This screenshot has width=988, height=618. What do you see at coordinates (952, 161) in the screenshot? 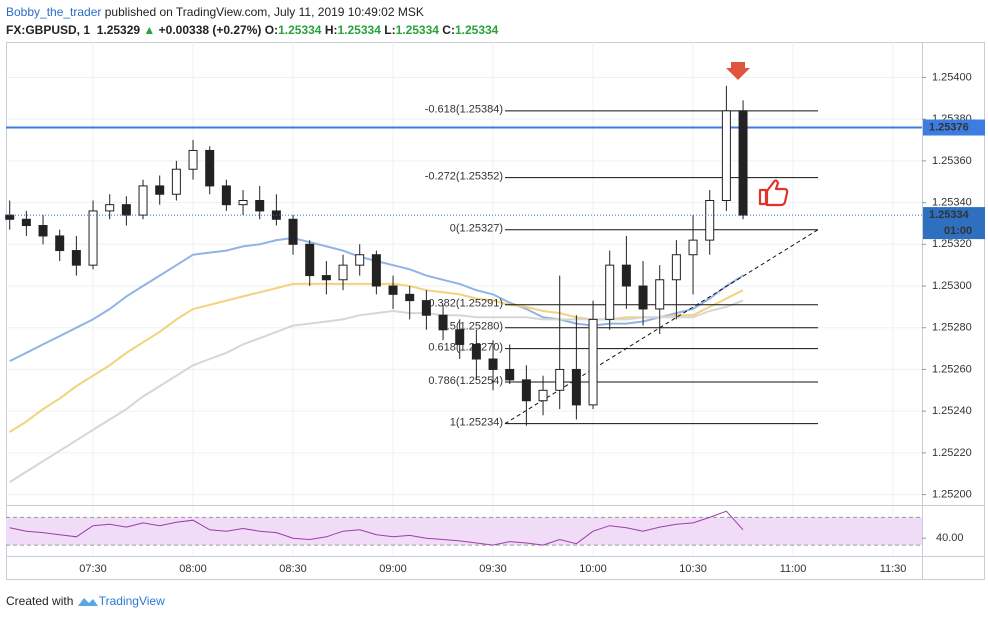
I see `y-tick-label: 1.25360` at bounding box center [952, 161].